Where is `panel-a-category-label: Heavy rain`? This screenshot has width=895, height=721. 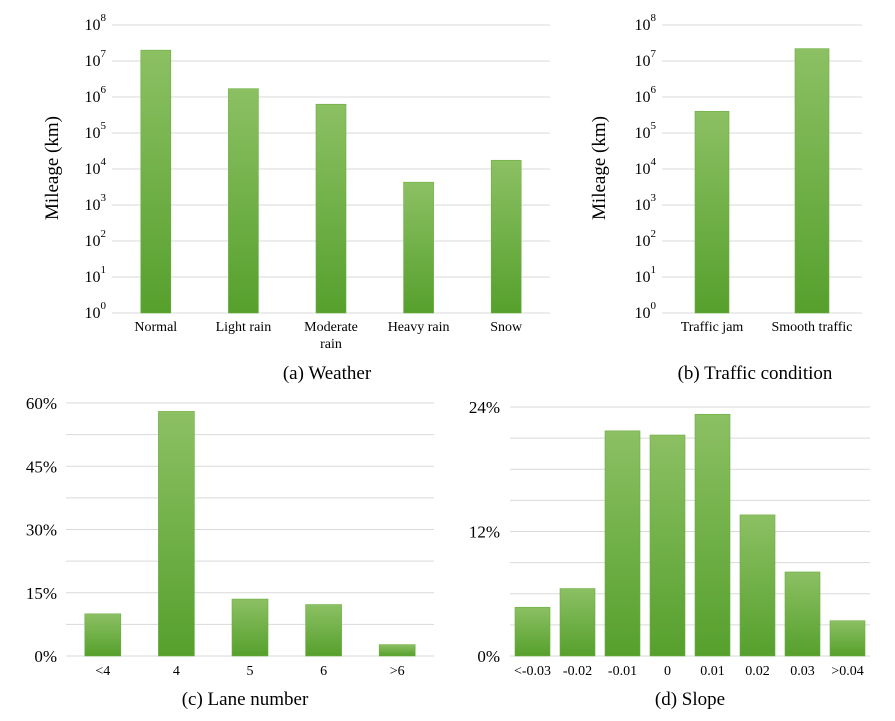 panel-a-category-label: Heavy rain is located at coordinates (419, 327).